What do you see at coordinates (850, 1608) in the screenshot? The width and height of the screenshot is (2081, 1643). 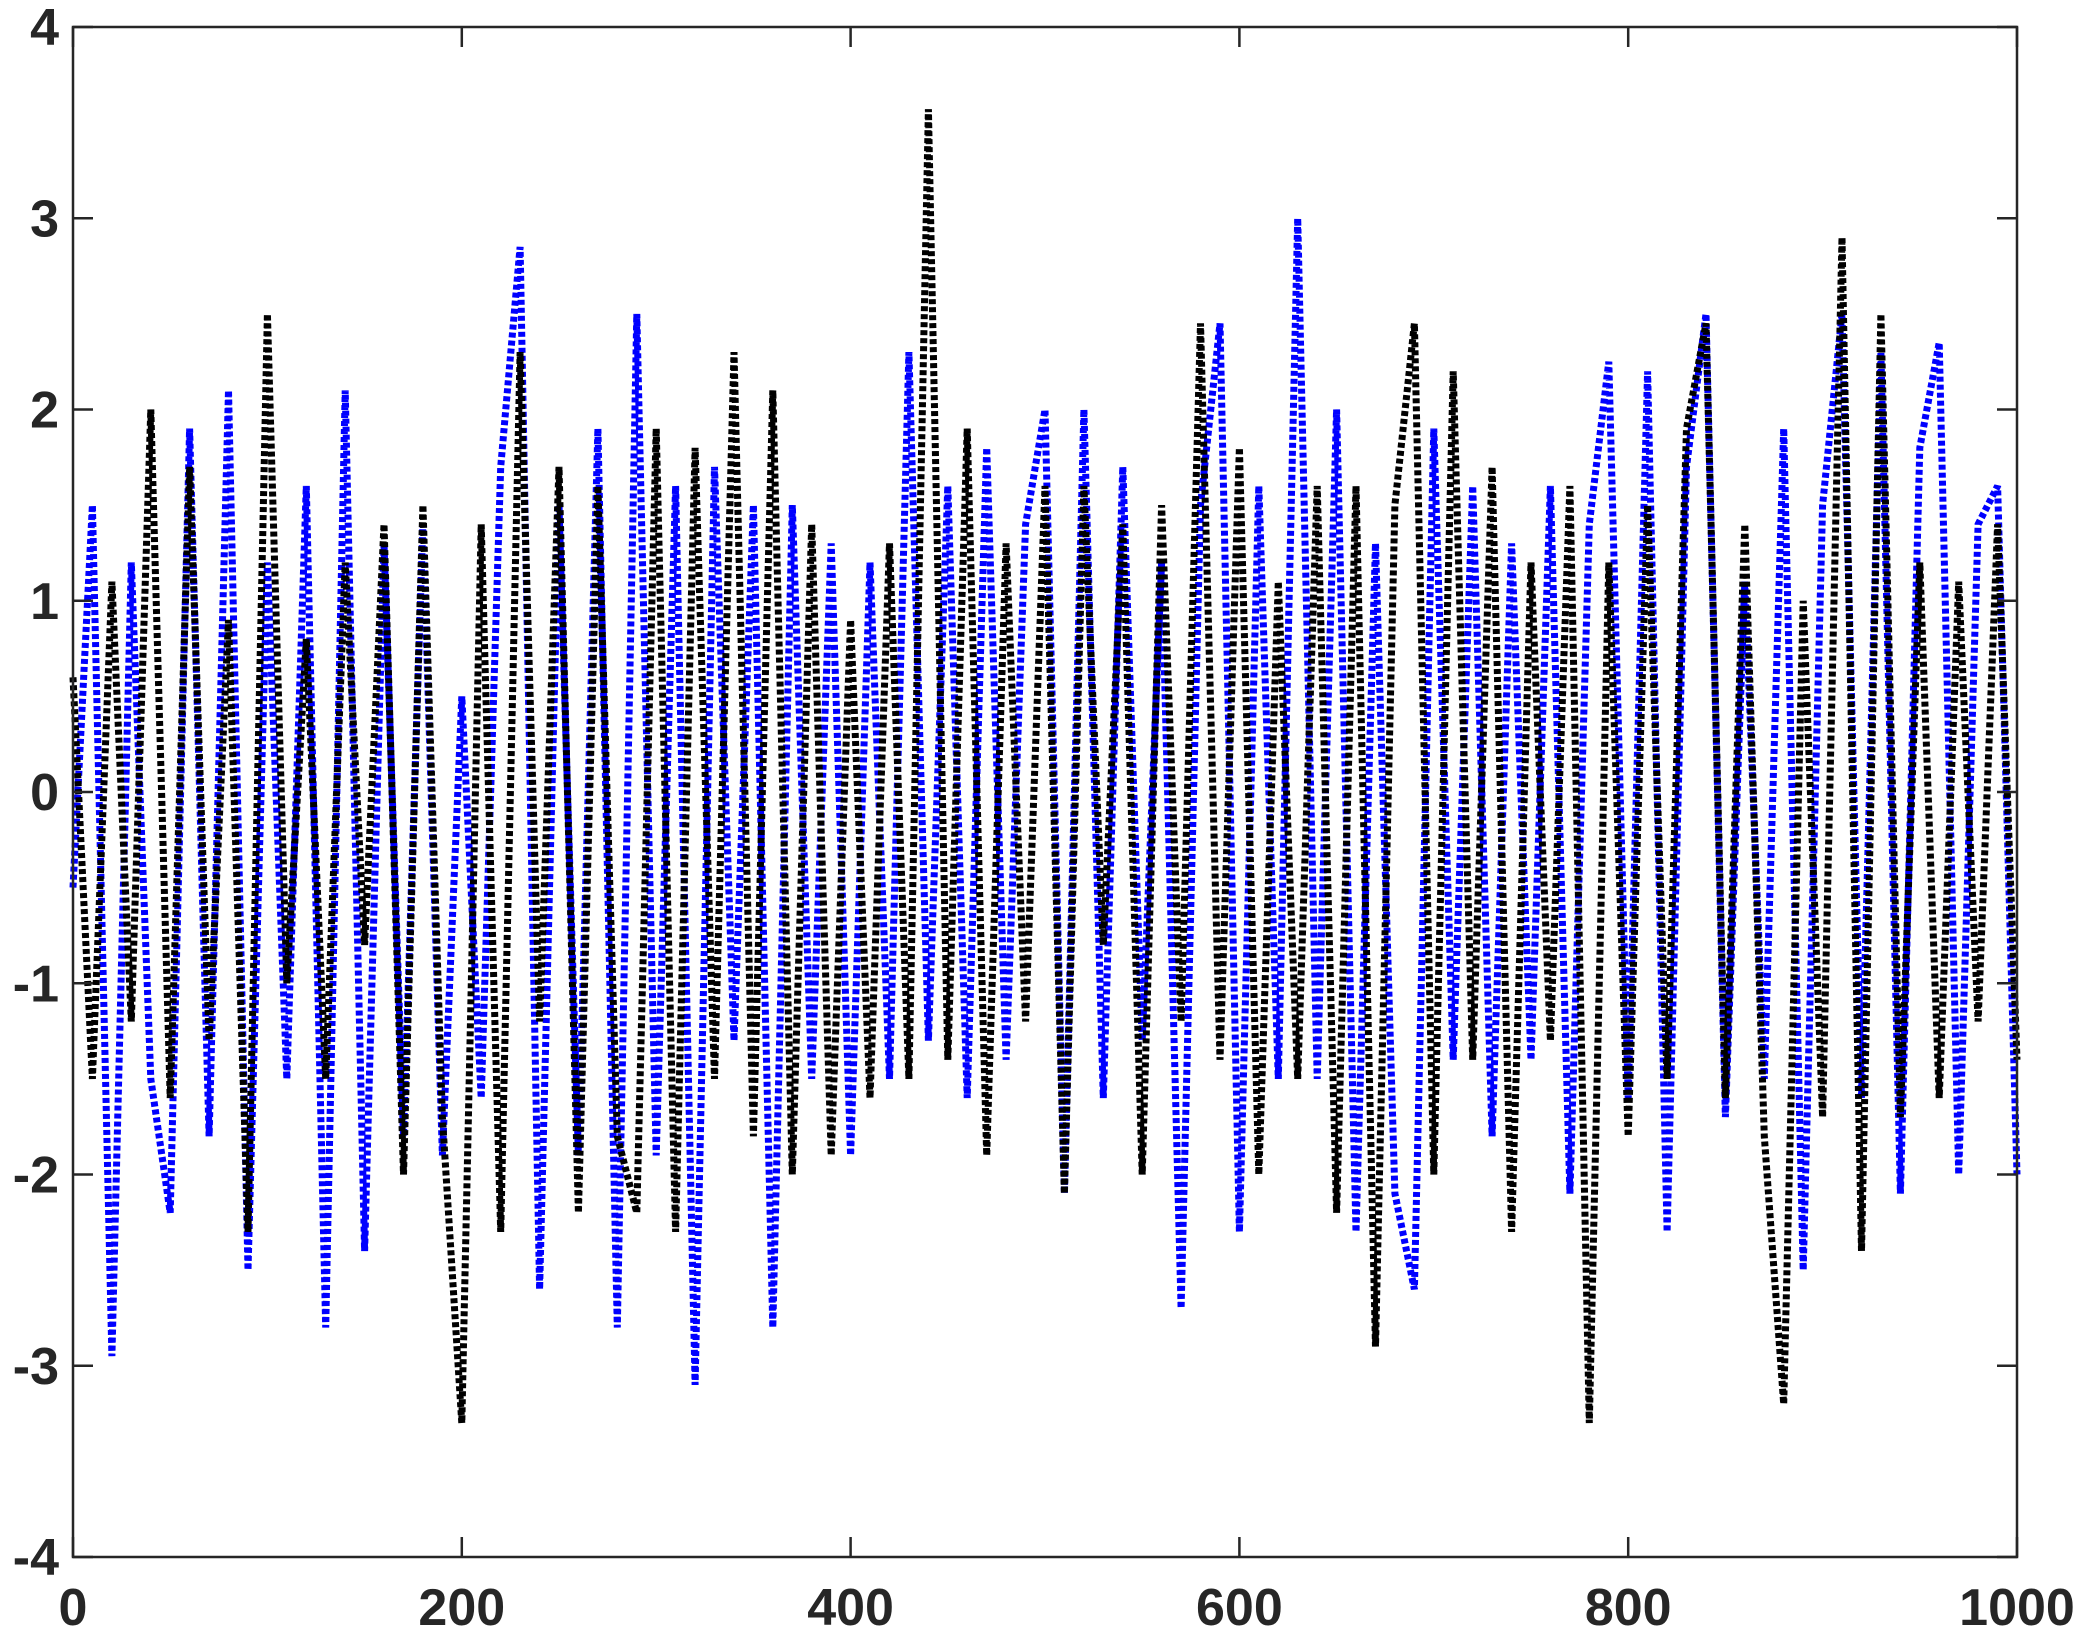 I see `x-tick-label: 400` at bounding box center [850, 1608].